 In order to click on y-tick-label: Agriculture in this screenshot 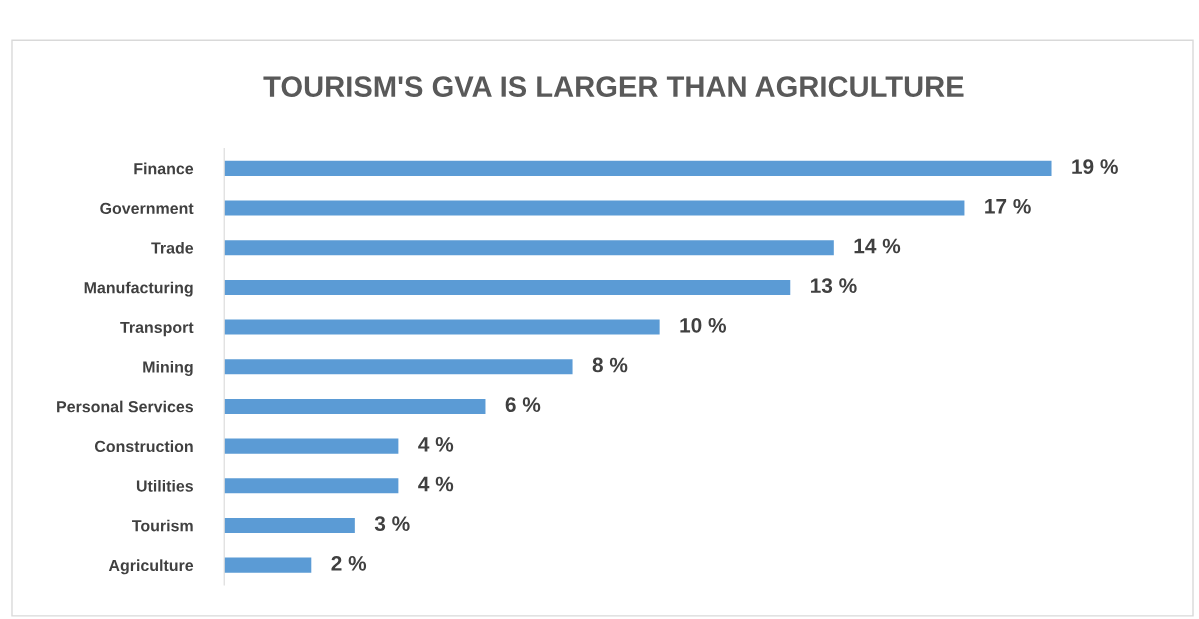, I will do `click(151, 567)`.